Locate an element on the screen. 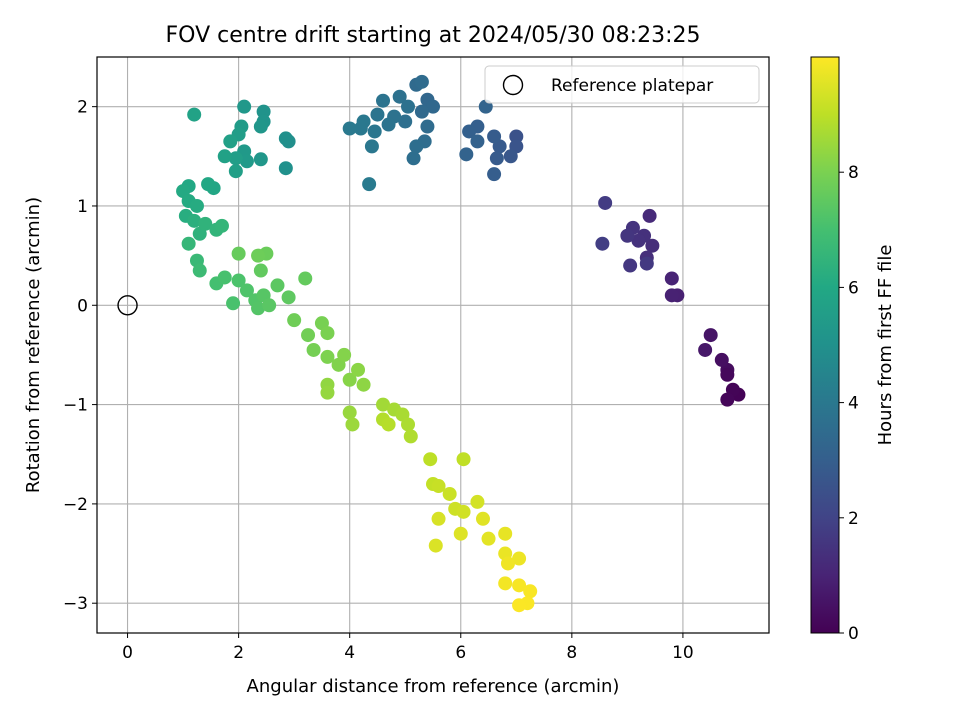  colorbar-tick-label: 6 is located at coordinates (853, 288).